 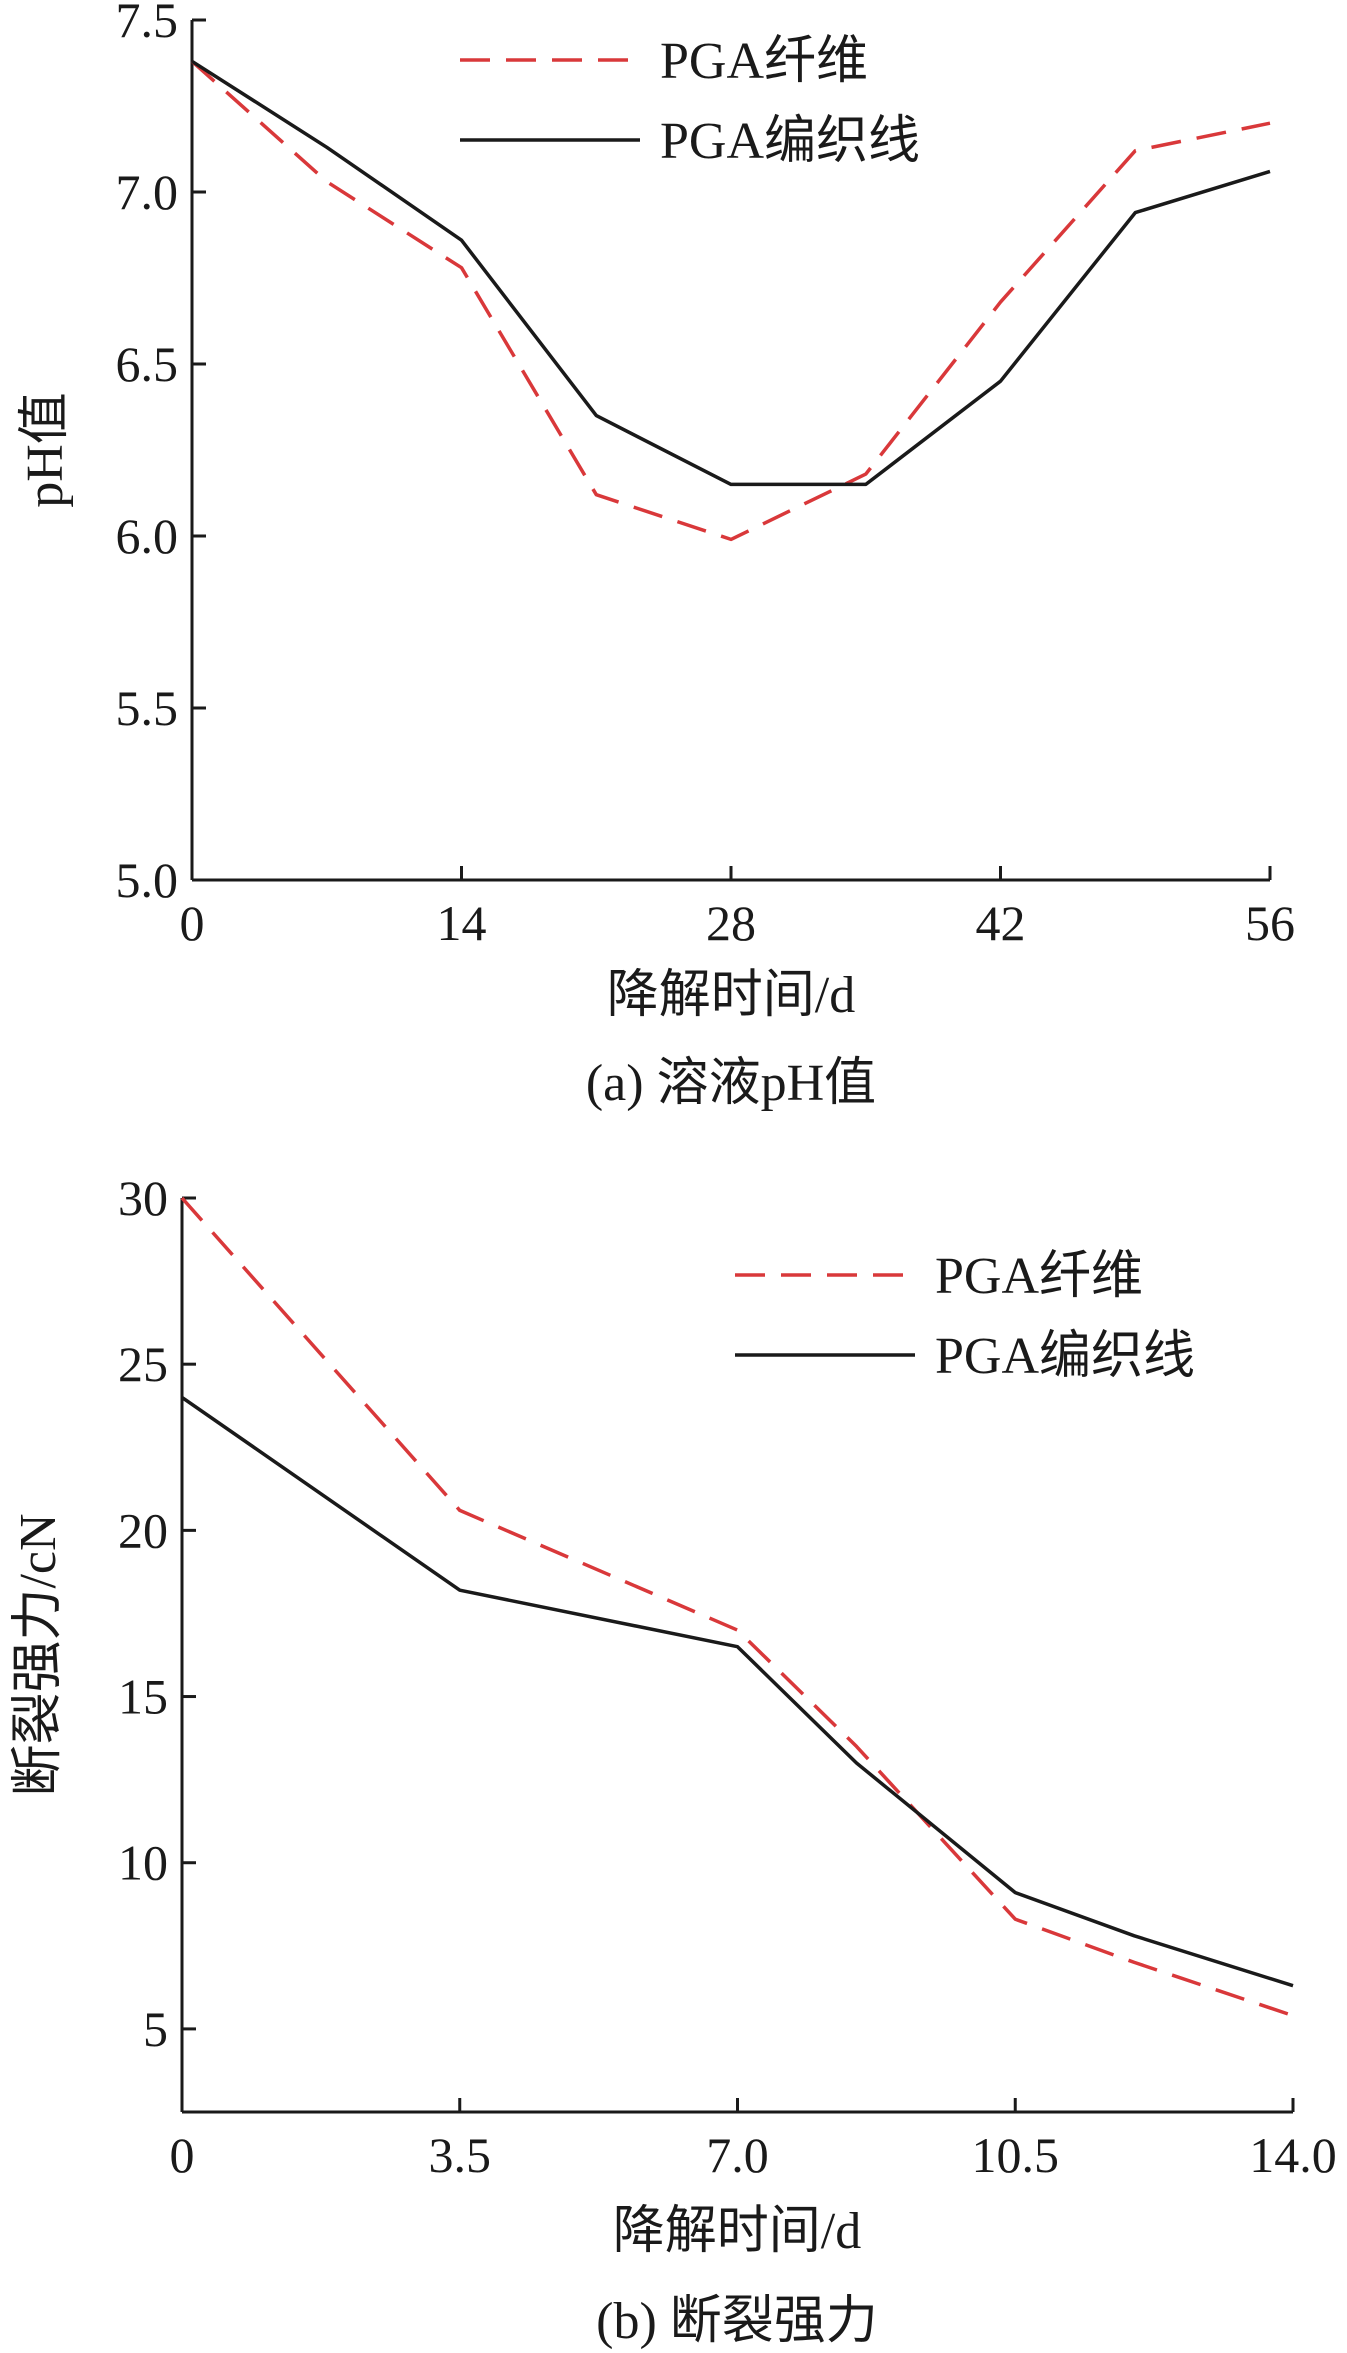 I want to click on strength-caption: (b) 断裂强力, so click(x=737, y=2321).